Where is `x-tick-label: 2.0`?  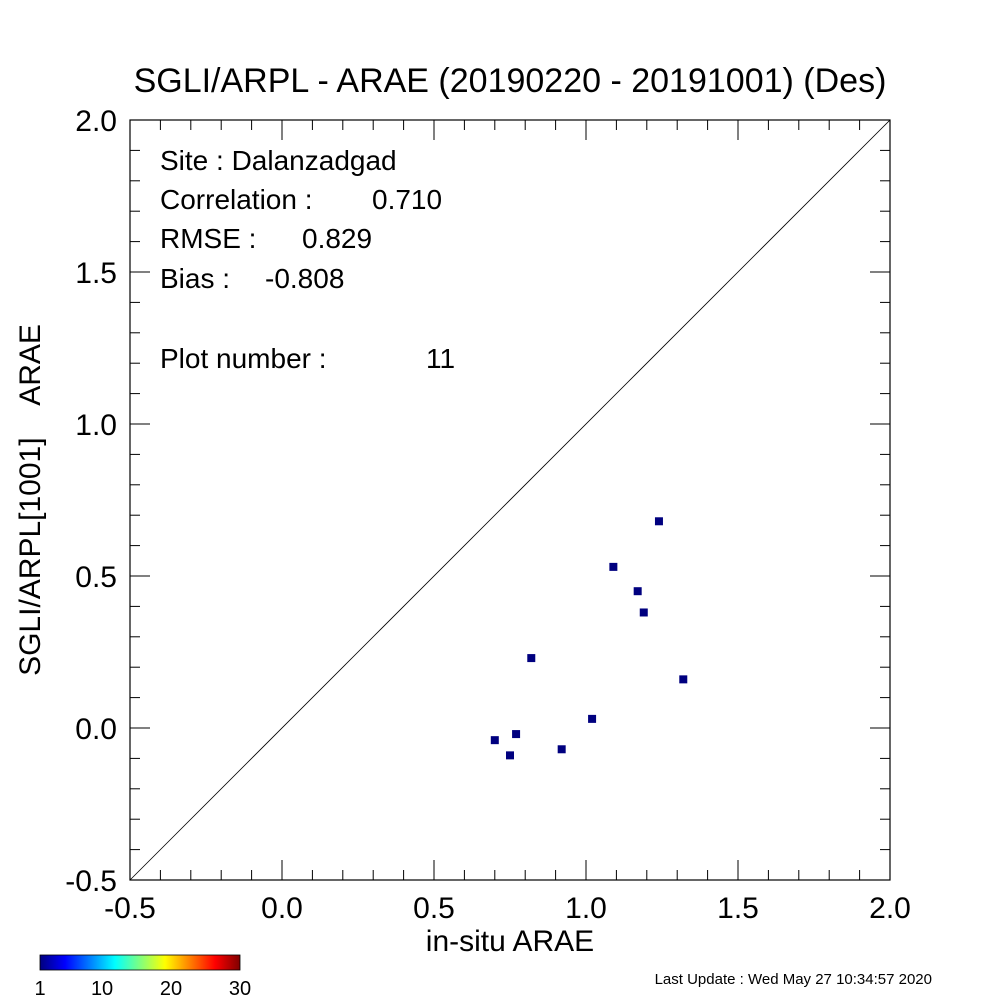
x-tick-label: 2.0 is located at coordinates (890, 908).